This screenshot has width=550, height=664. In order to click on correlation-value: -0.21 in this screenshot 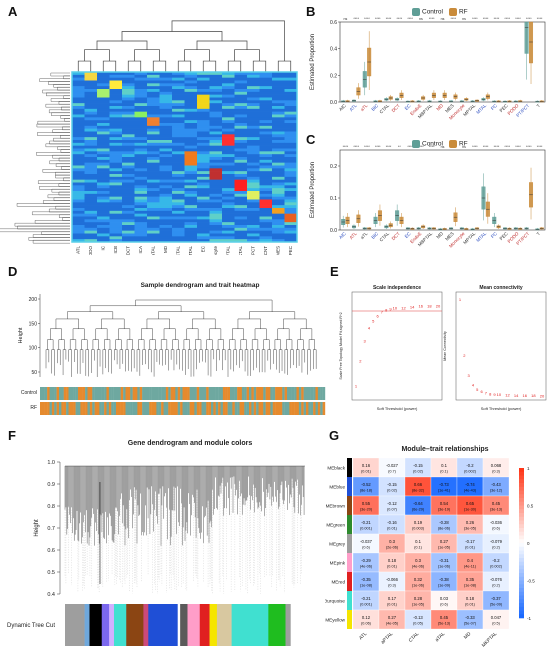, I will do `click(366, 598)`.